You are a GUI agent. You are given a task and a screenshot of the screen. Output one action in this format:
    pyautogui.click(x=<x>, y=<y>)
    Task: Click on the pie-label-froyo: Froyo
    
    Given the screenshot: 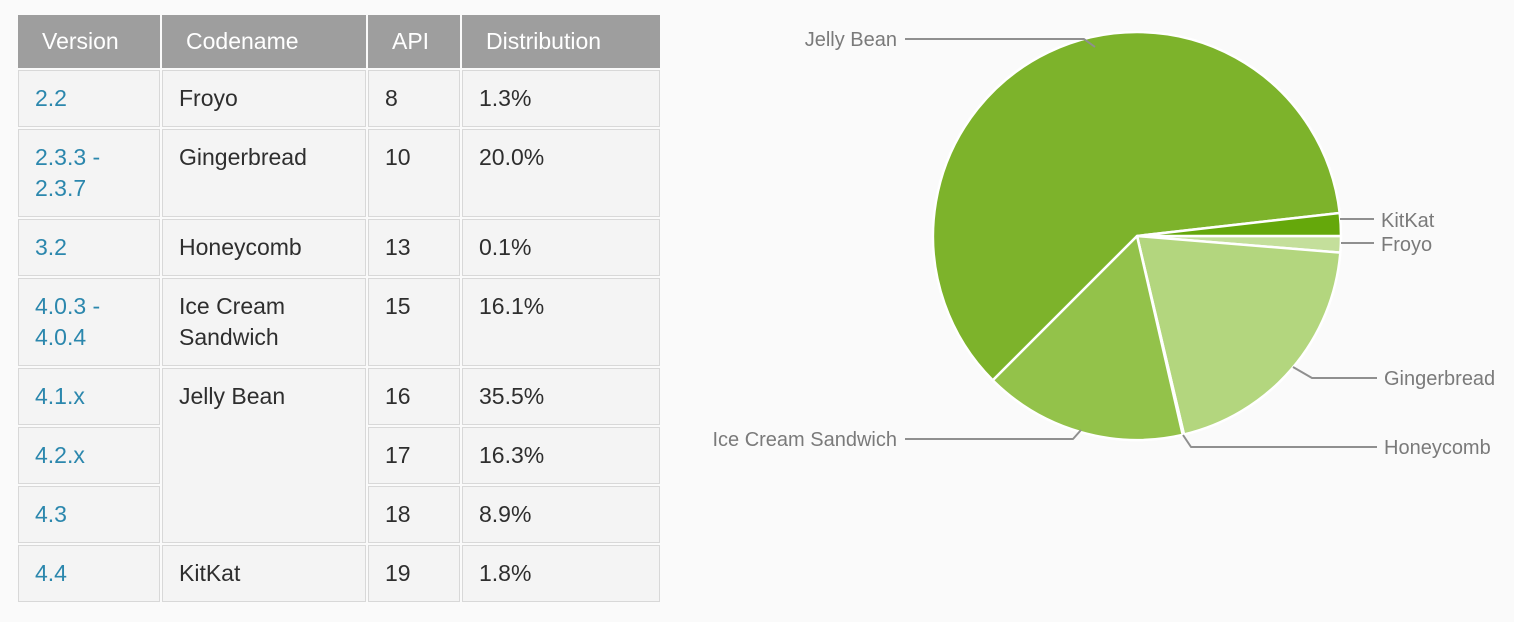 What is the action you would take?
    pyautogui.click(x=1406, y=245)
    